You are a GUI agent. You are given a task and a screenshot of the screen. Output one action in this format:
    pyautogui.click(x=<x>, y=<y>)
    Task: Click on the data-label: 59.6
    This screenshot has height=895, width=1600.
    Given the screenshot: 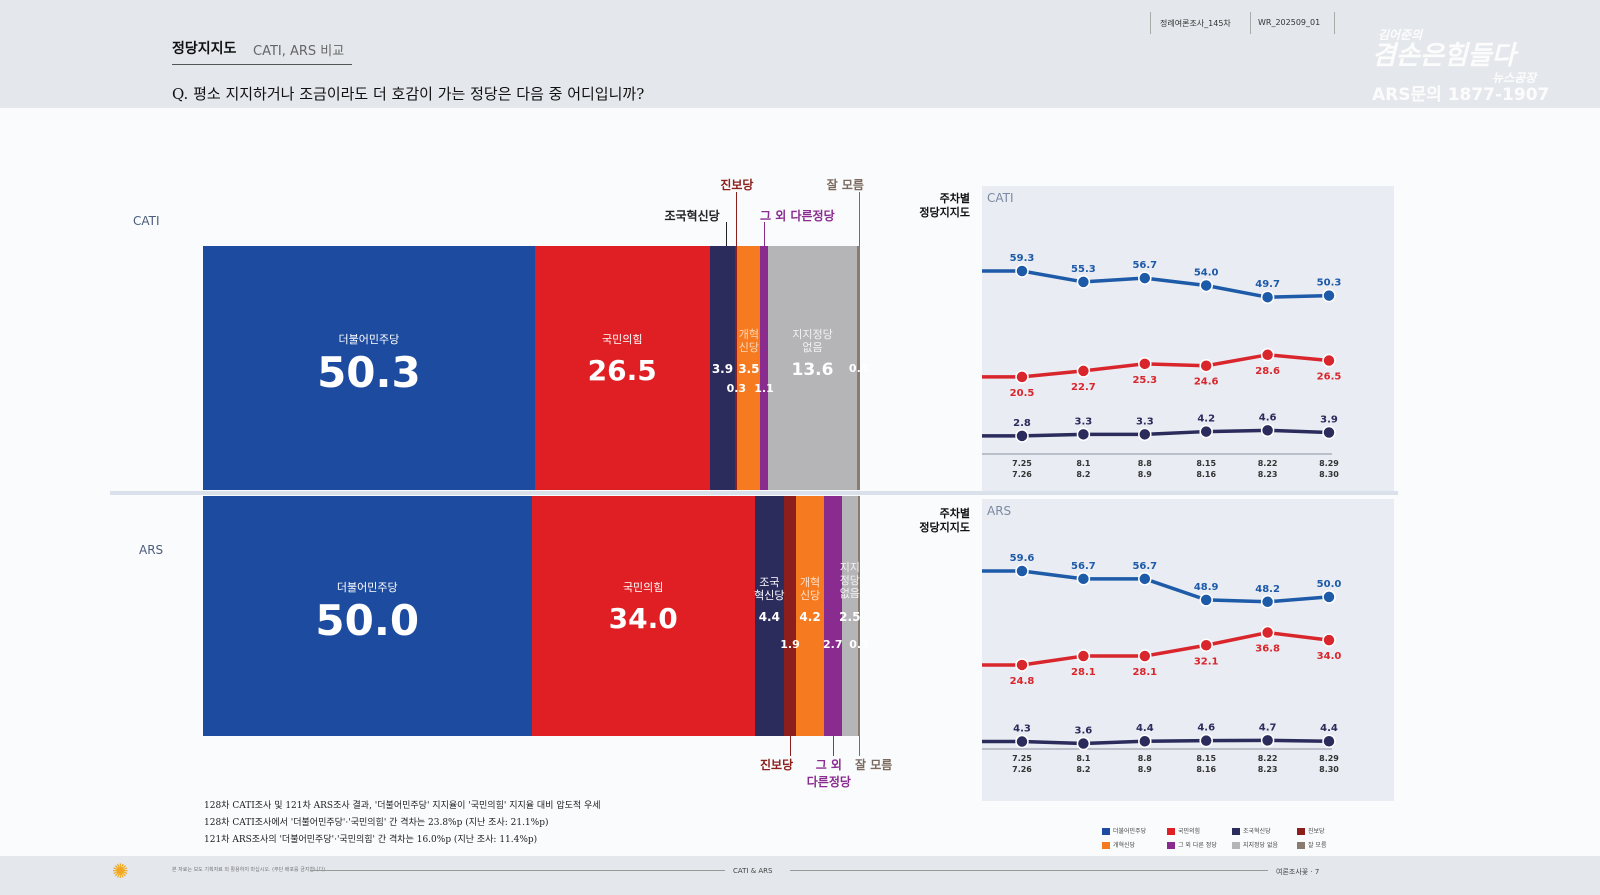 What is the action you would take?
    pyautogui.click(x=1022, y=558)
    